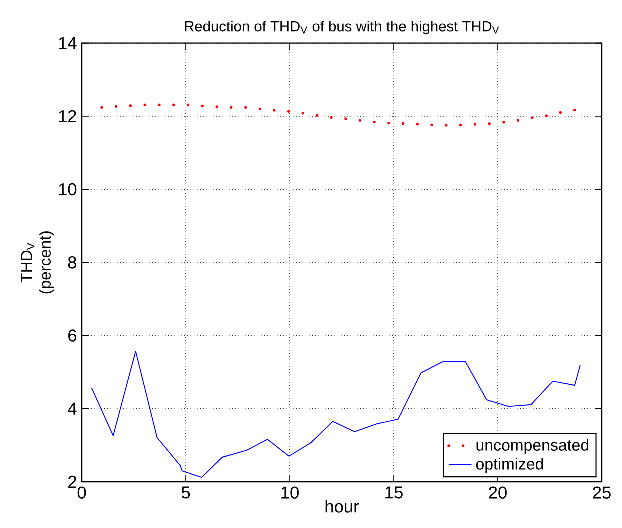 The width and height of the screenshot is (622, 528). What do you see at coordinates (82, 492) in the screenshot?
I see `x-tick-label: 0` at bounding box center [82, 492].